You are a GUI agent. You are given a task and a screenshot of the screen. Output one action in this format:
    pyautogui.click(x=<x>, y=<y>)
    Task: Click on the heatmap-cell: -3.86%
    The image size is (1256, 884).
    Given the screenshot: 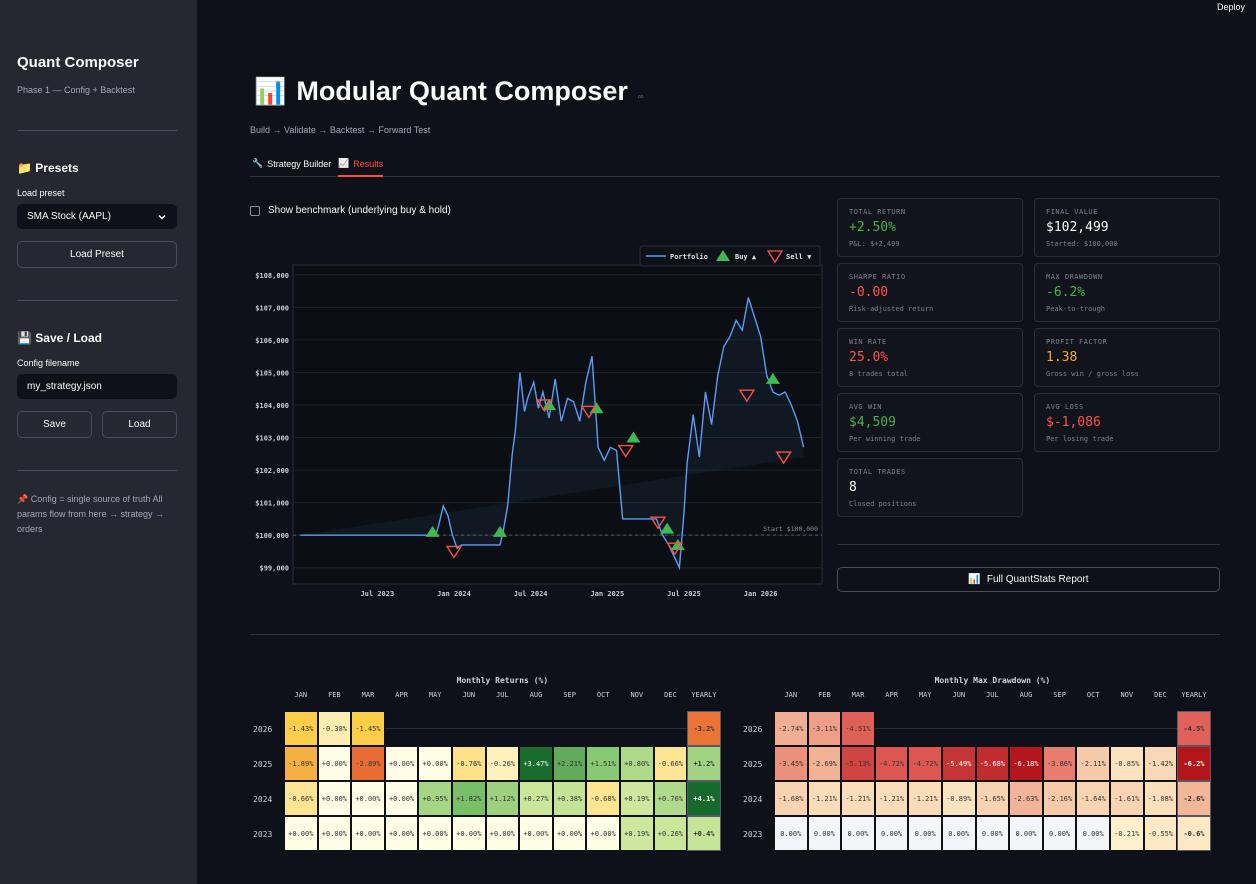 What is the action you would take?
    pyautogui.click(x=1059, y=763)
    